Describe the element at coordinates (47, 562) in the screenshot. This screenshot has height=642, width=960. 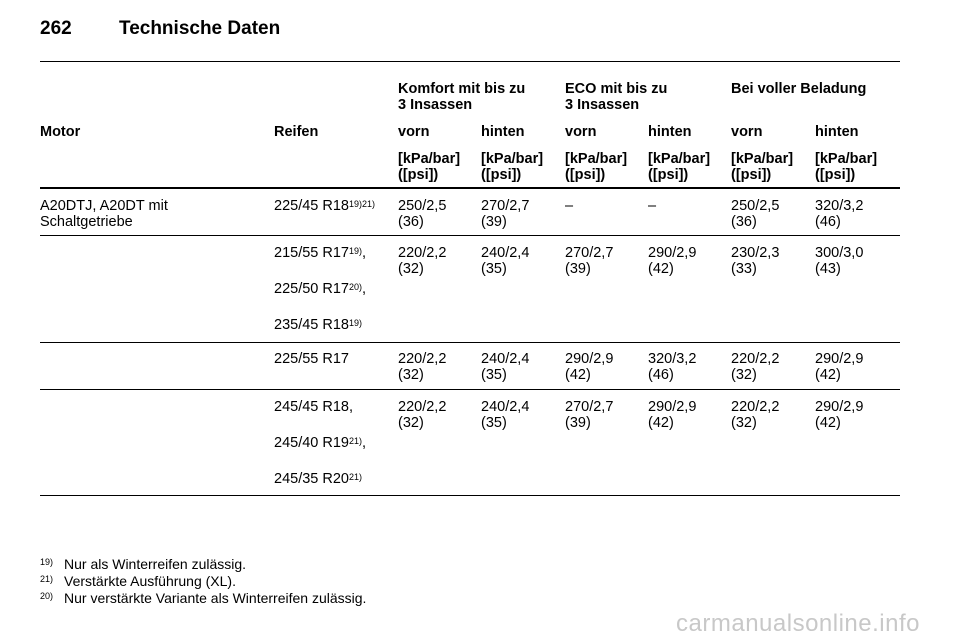
I see `footnote-mark: 19)` at that location.